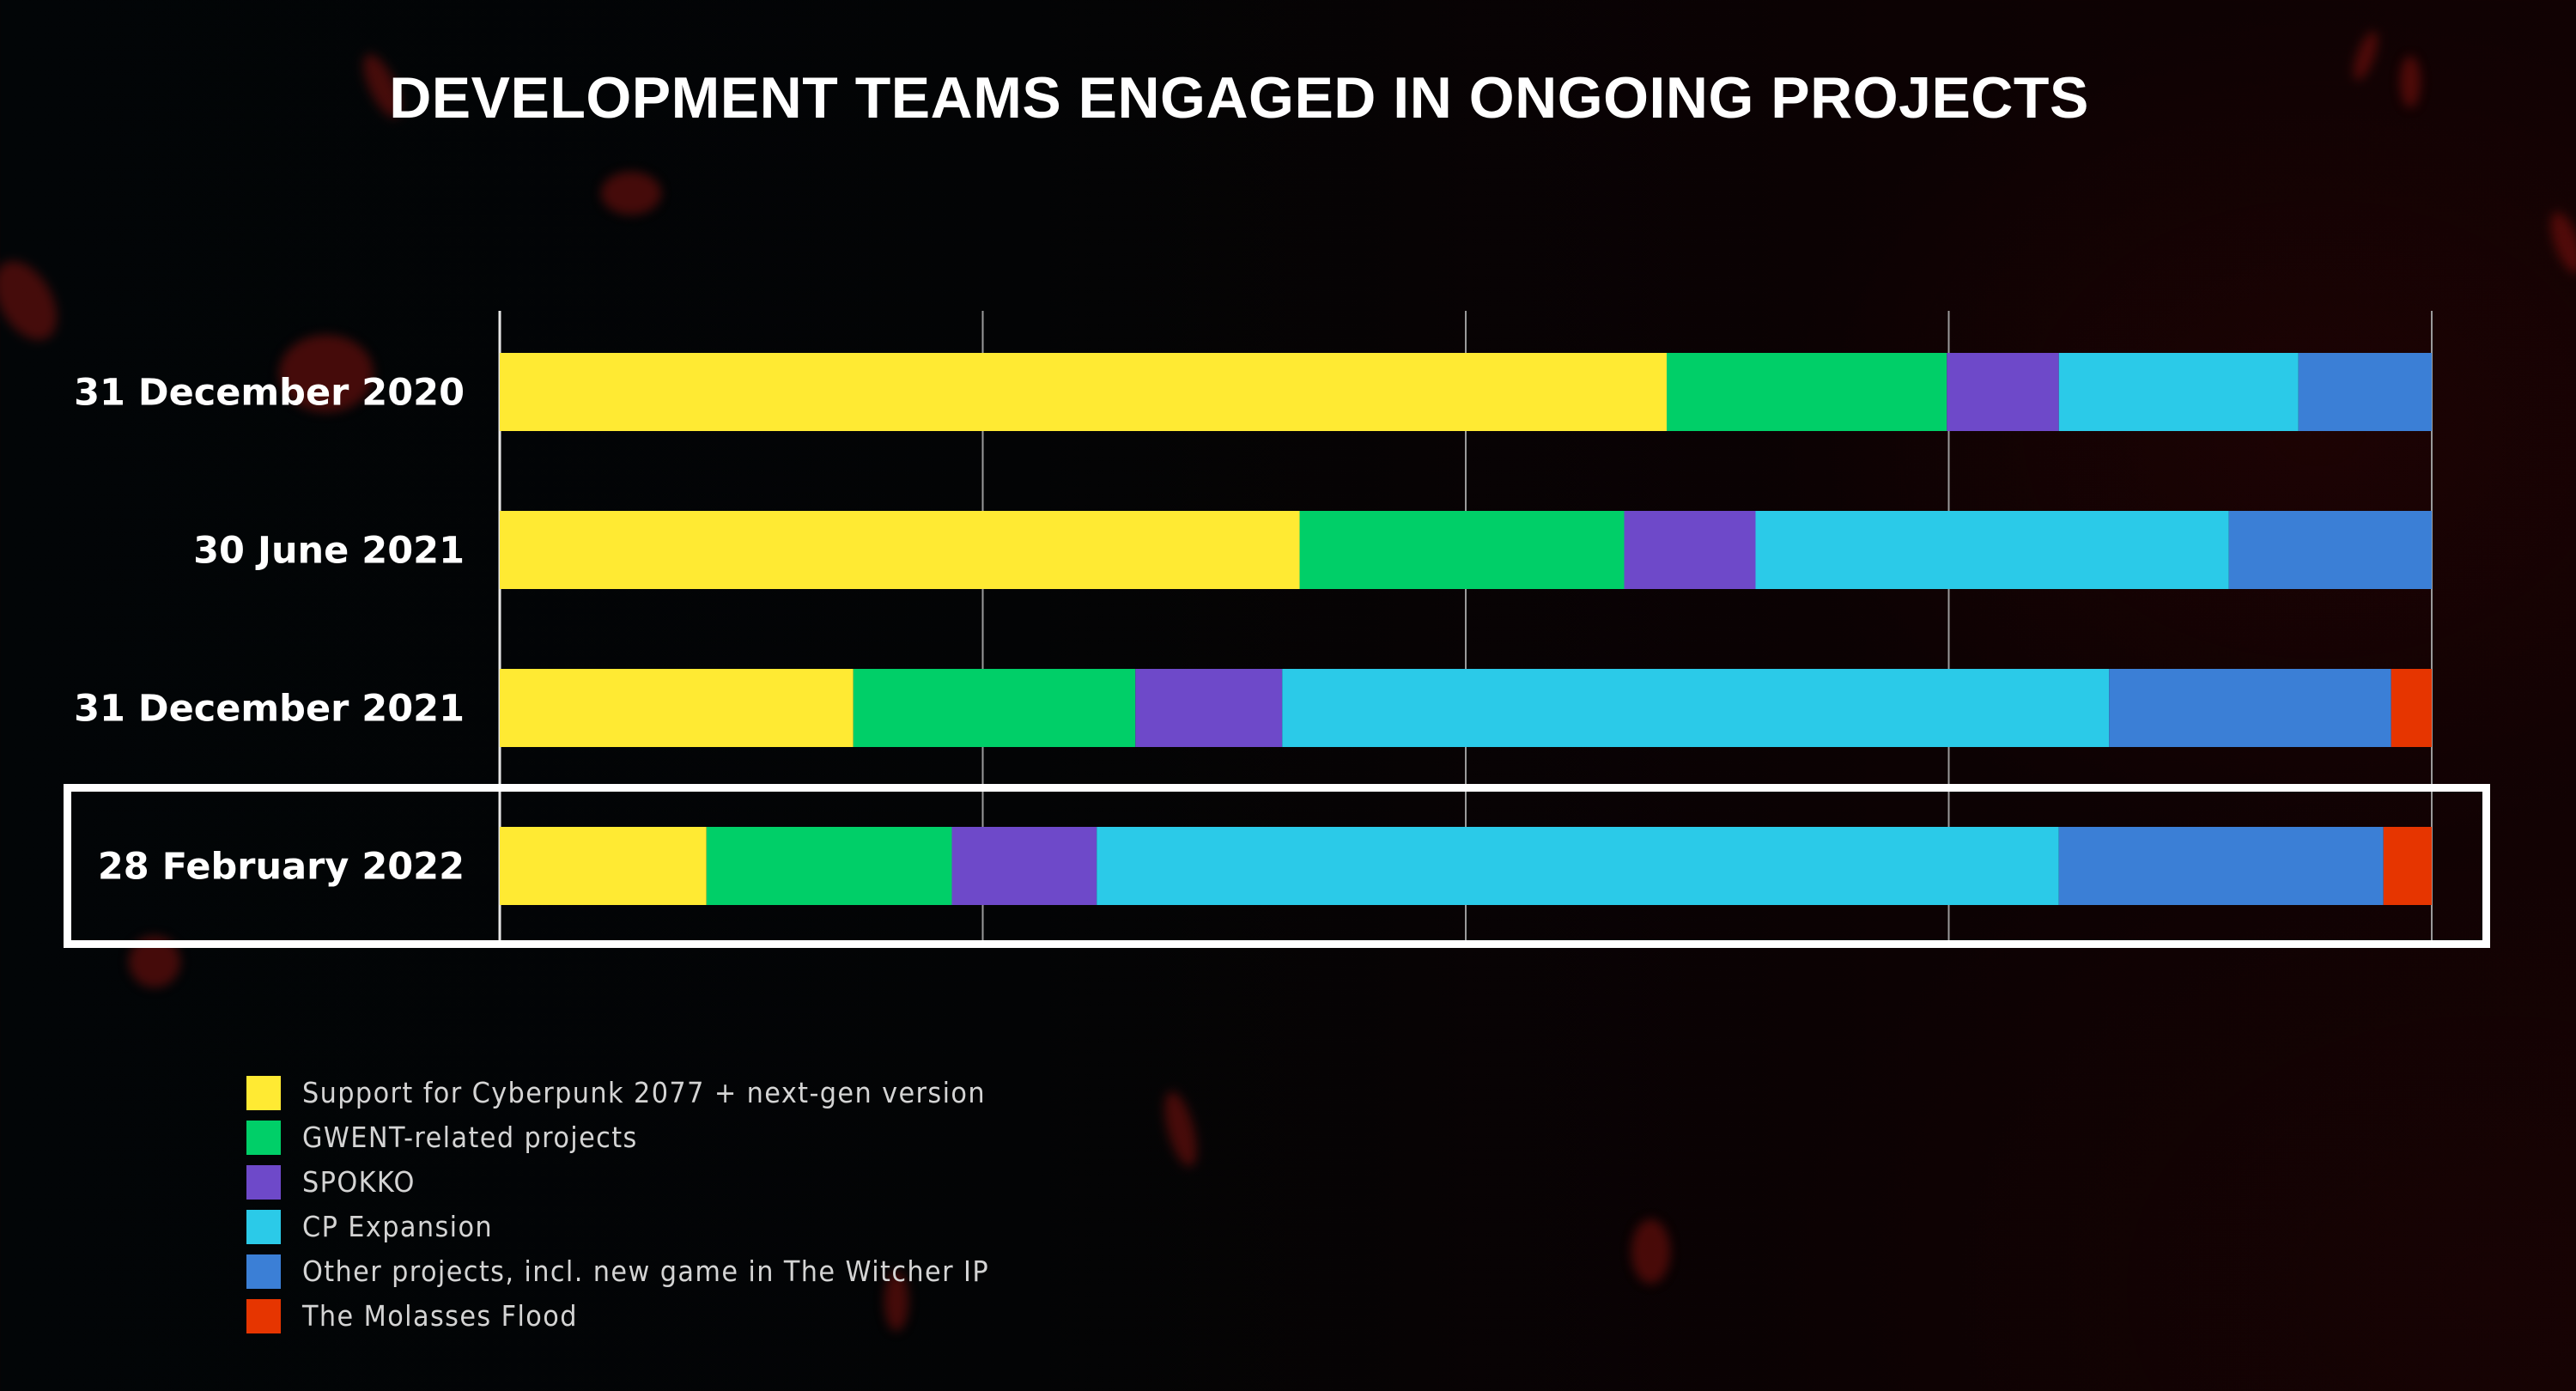 The height and width of the screenshot is (1391, 2576). Describe the element at coordinates (470, 1137) in the screenshot. I see `legend-label: GWENT-related projects` at that location.